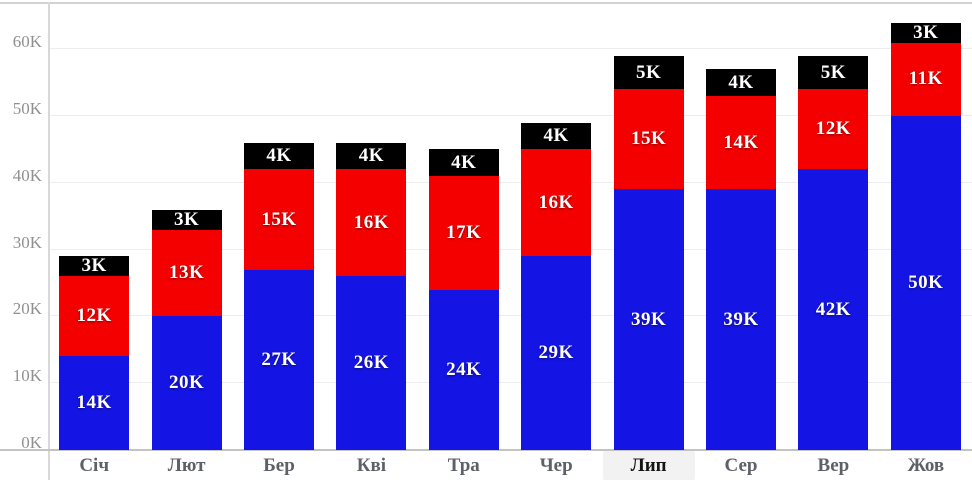  I want to click on x-tick-label-8: Вер, so click(833, 465).